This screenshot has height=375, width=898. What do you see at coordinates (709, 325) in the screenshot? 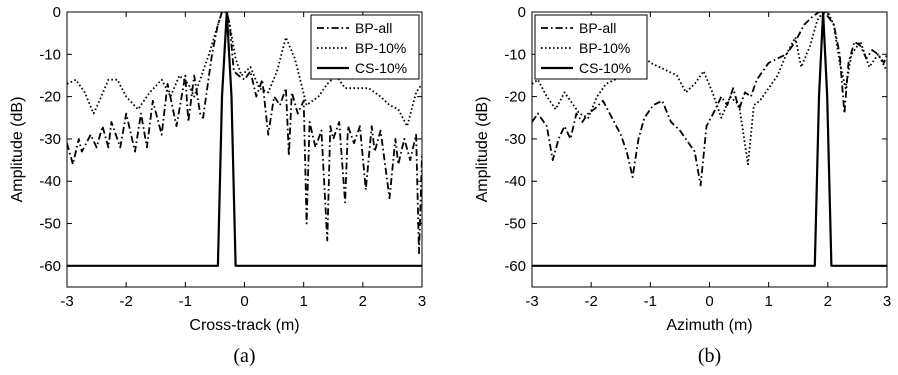
I see `x-axis-label: Azimuth (m)` at bounding box center [709, 325].